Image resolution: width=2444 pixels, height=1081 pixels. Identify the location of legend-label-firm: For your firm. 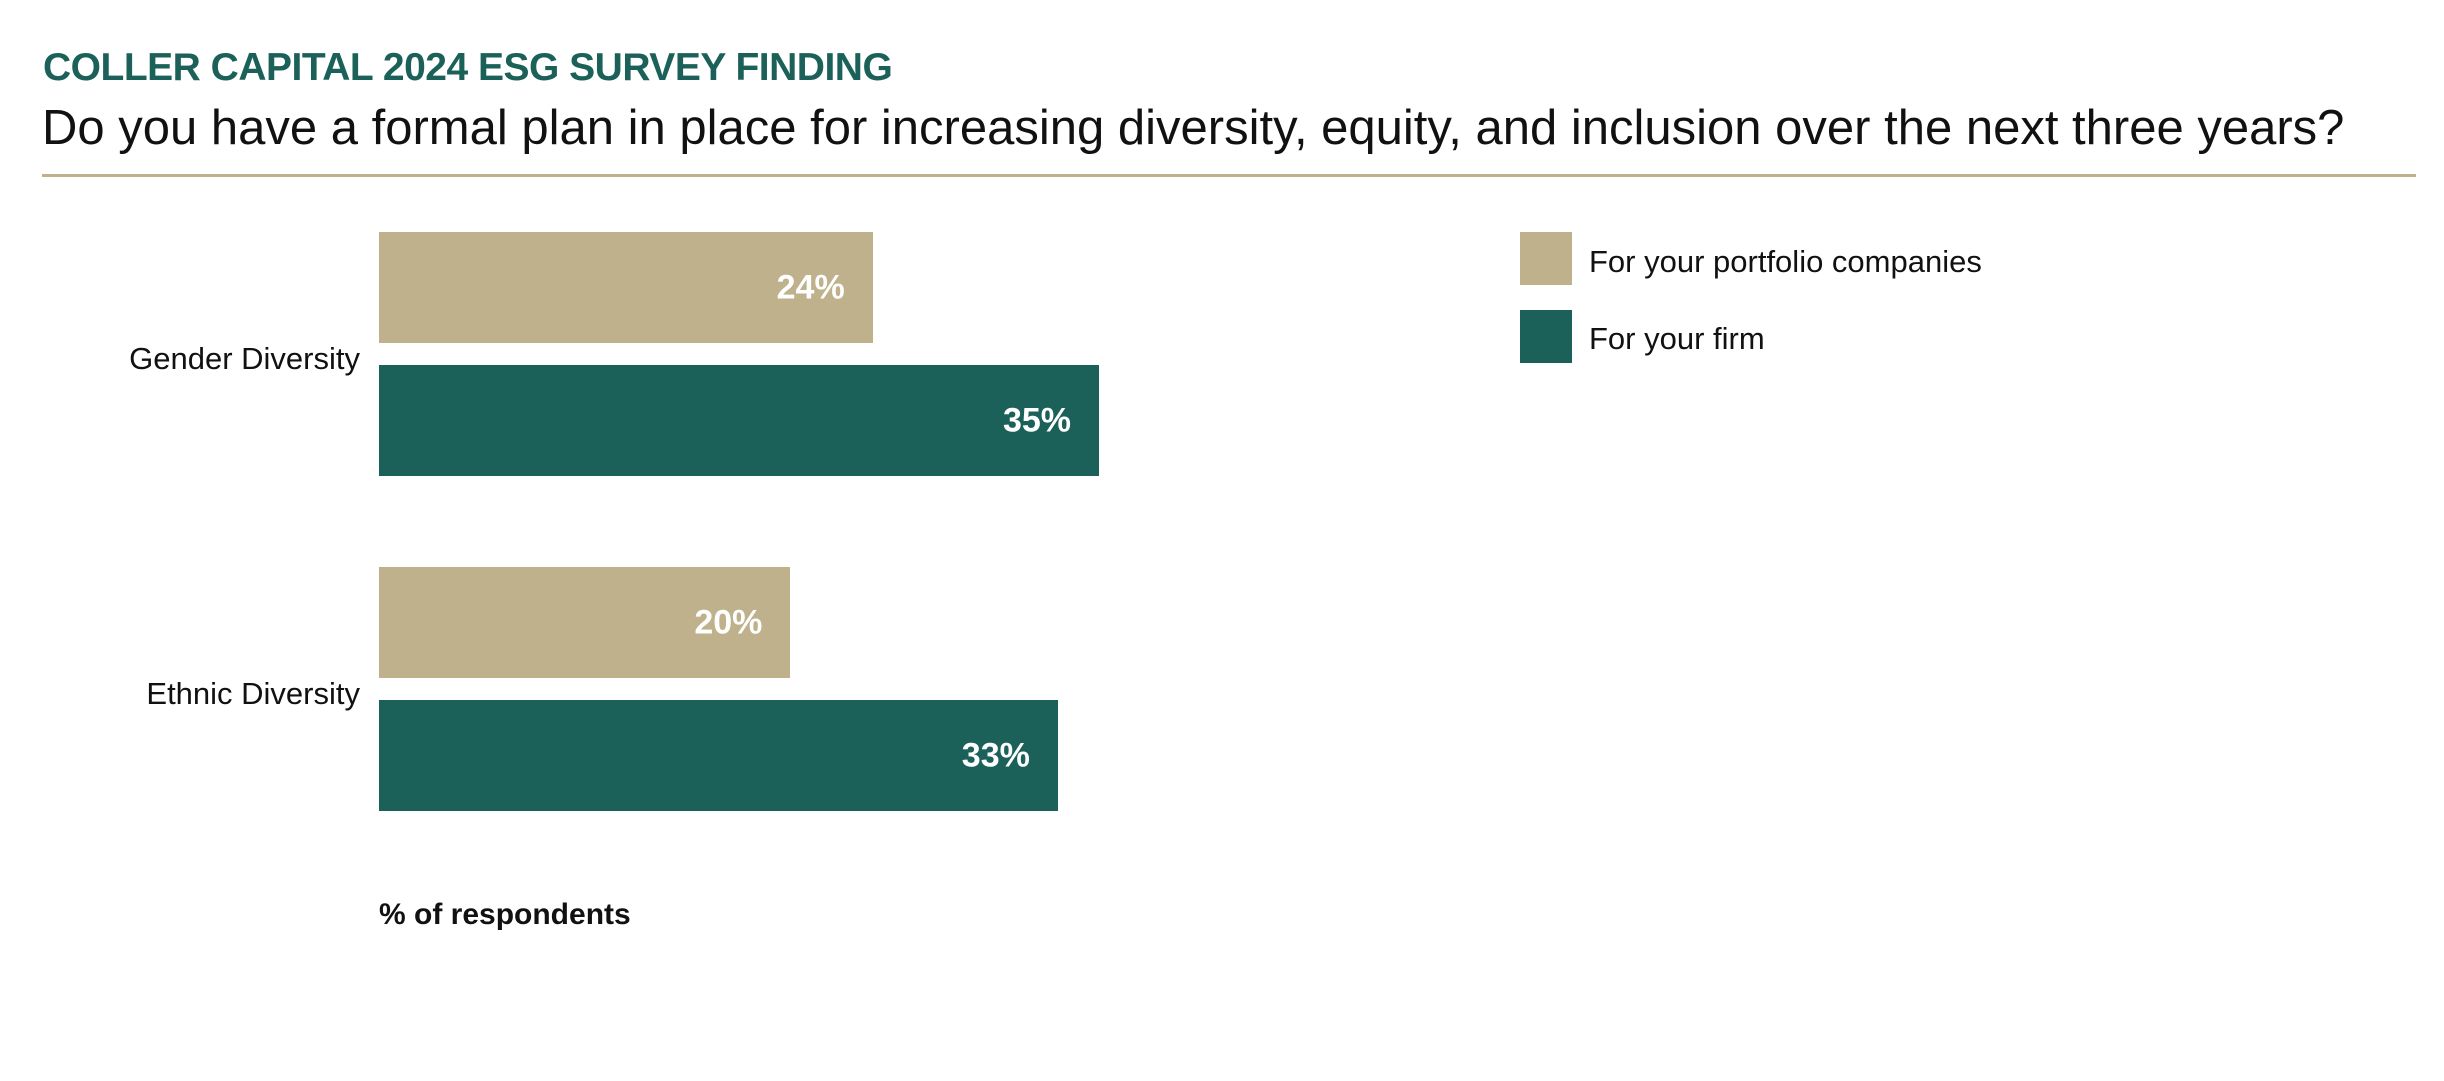
(1677, 338).